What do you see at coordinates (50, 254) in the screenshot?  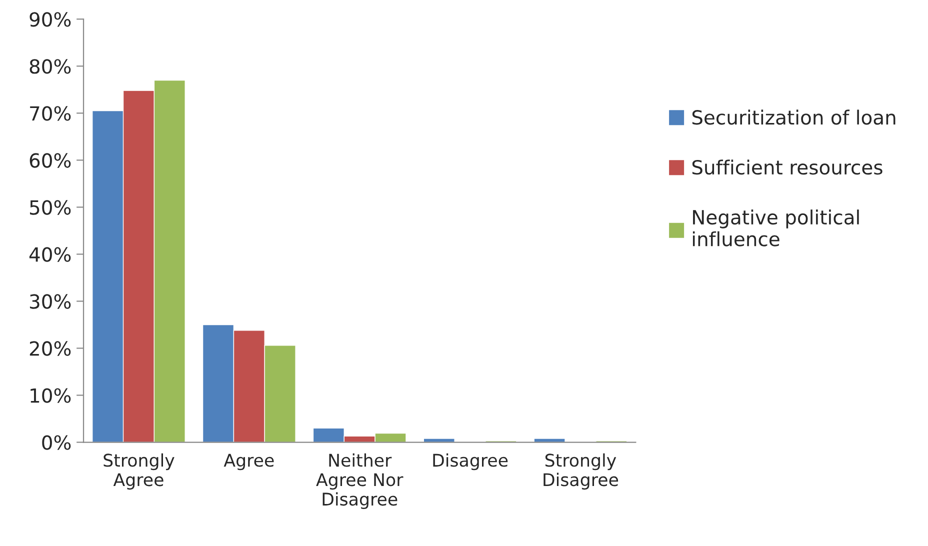 I see `y-tick-label: 40%` at bounding box center [50, 254].